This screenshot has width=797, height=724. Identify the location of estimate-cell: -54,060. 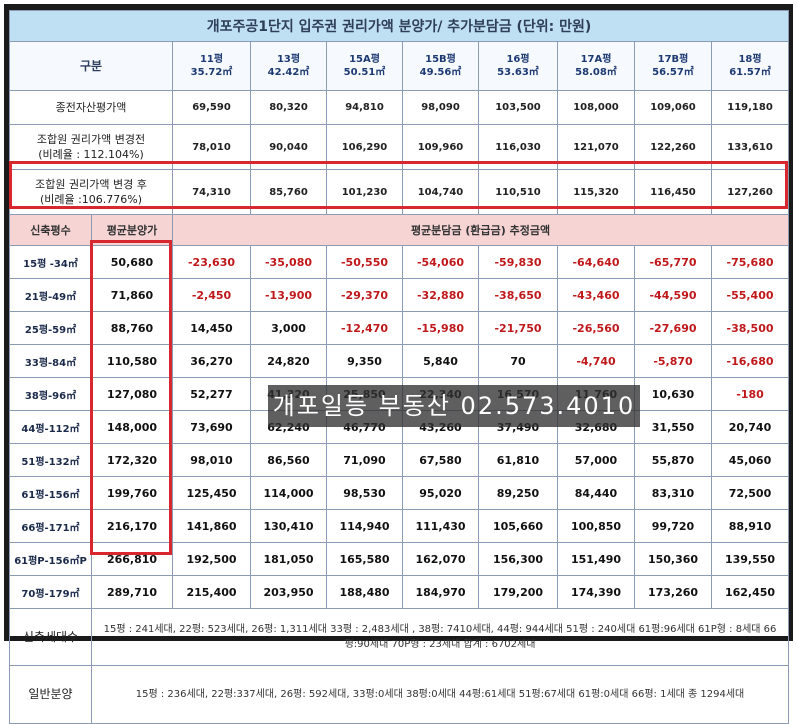
(440, 262).